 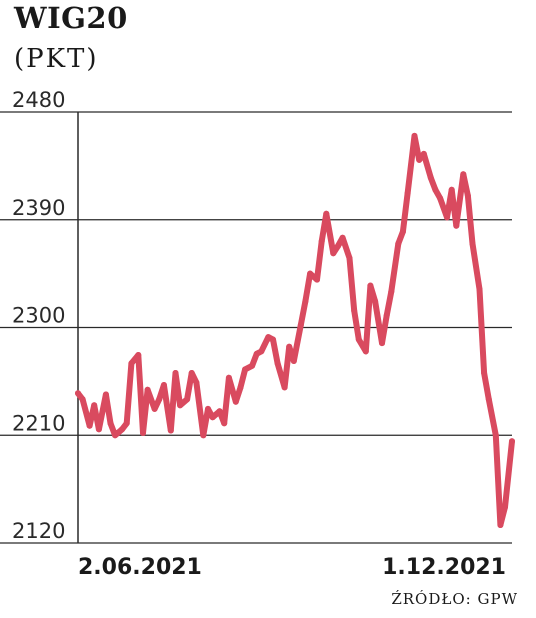 I want to click on y-tick-label: 2300, so click(x=38, y=316).